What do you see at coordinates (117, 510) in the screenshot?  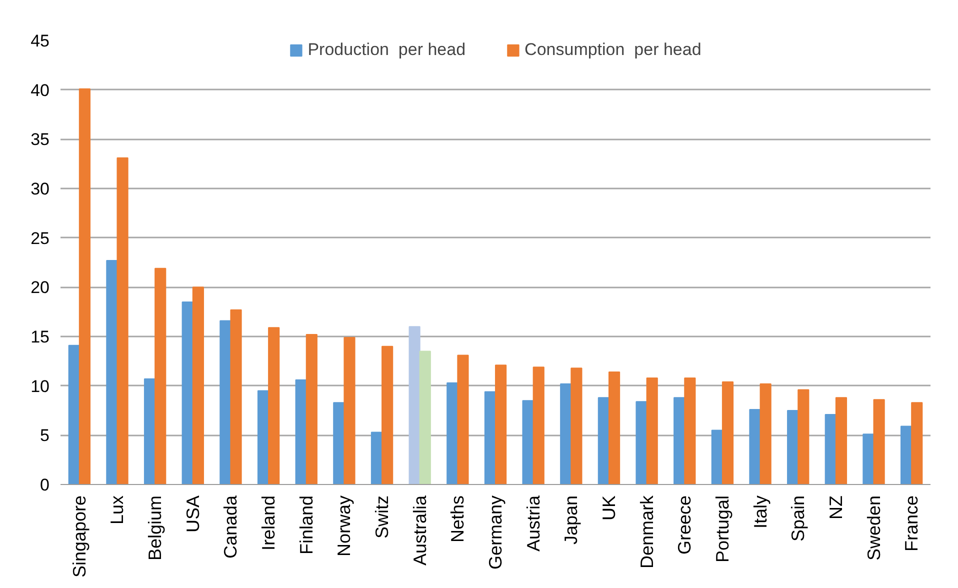 I see `x-tick-label: Lux` at bounding box center [117, 510].